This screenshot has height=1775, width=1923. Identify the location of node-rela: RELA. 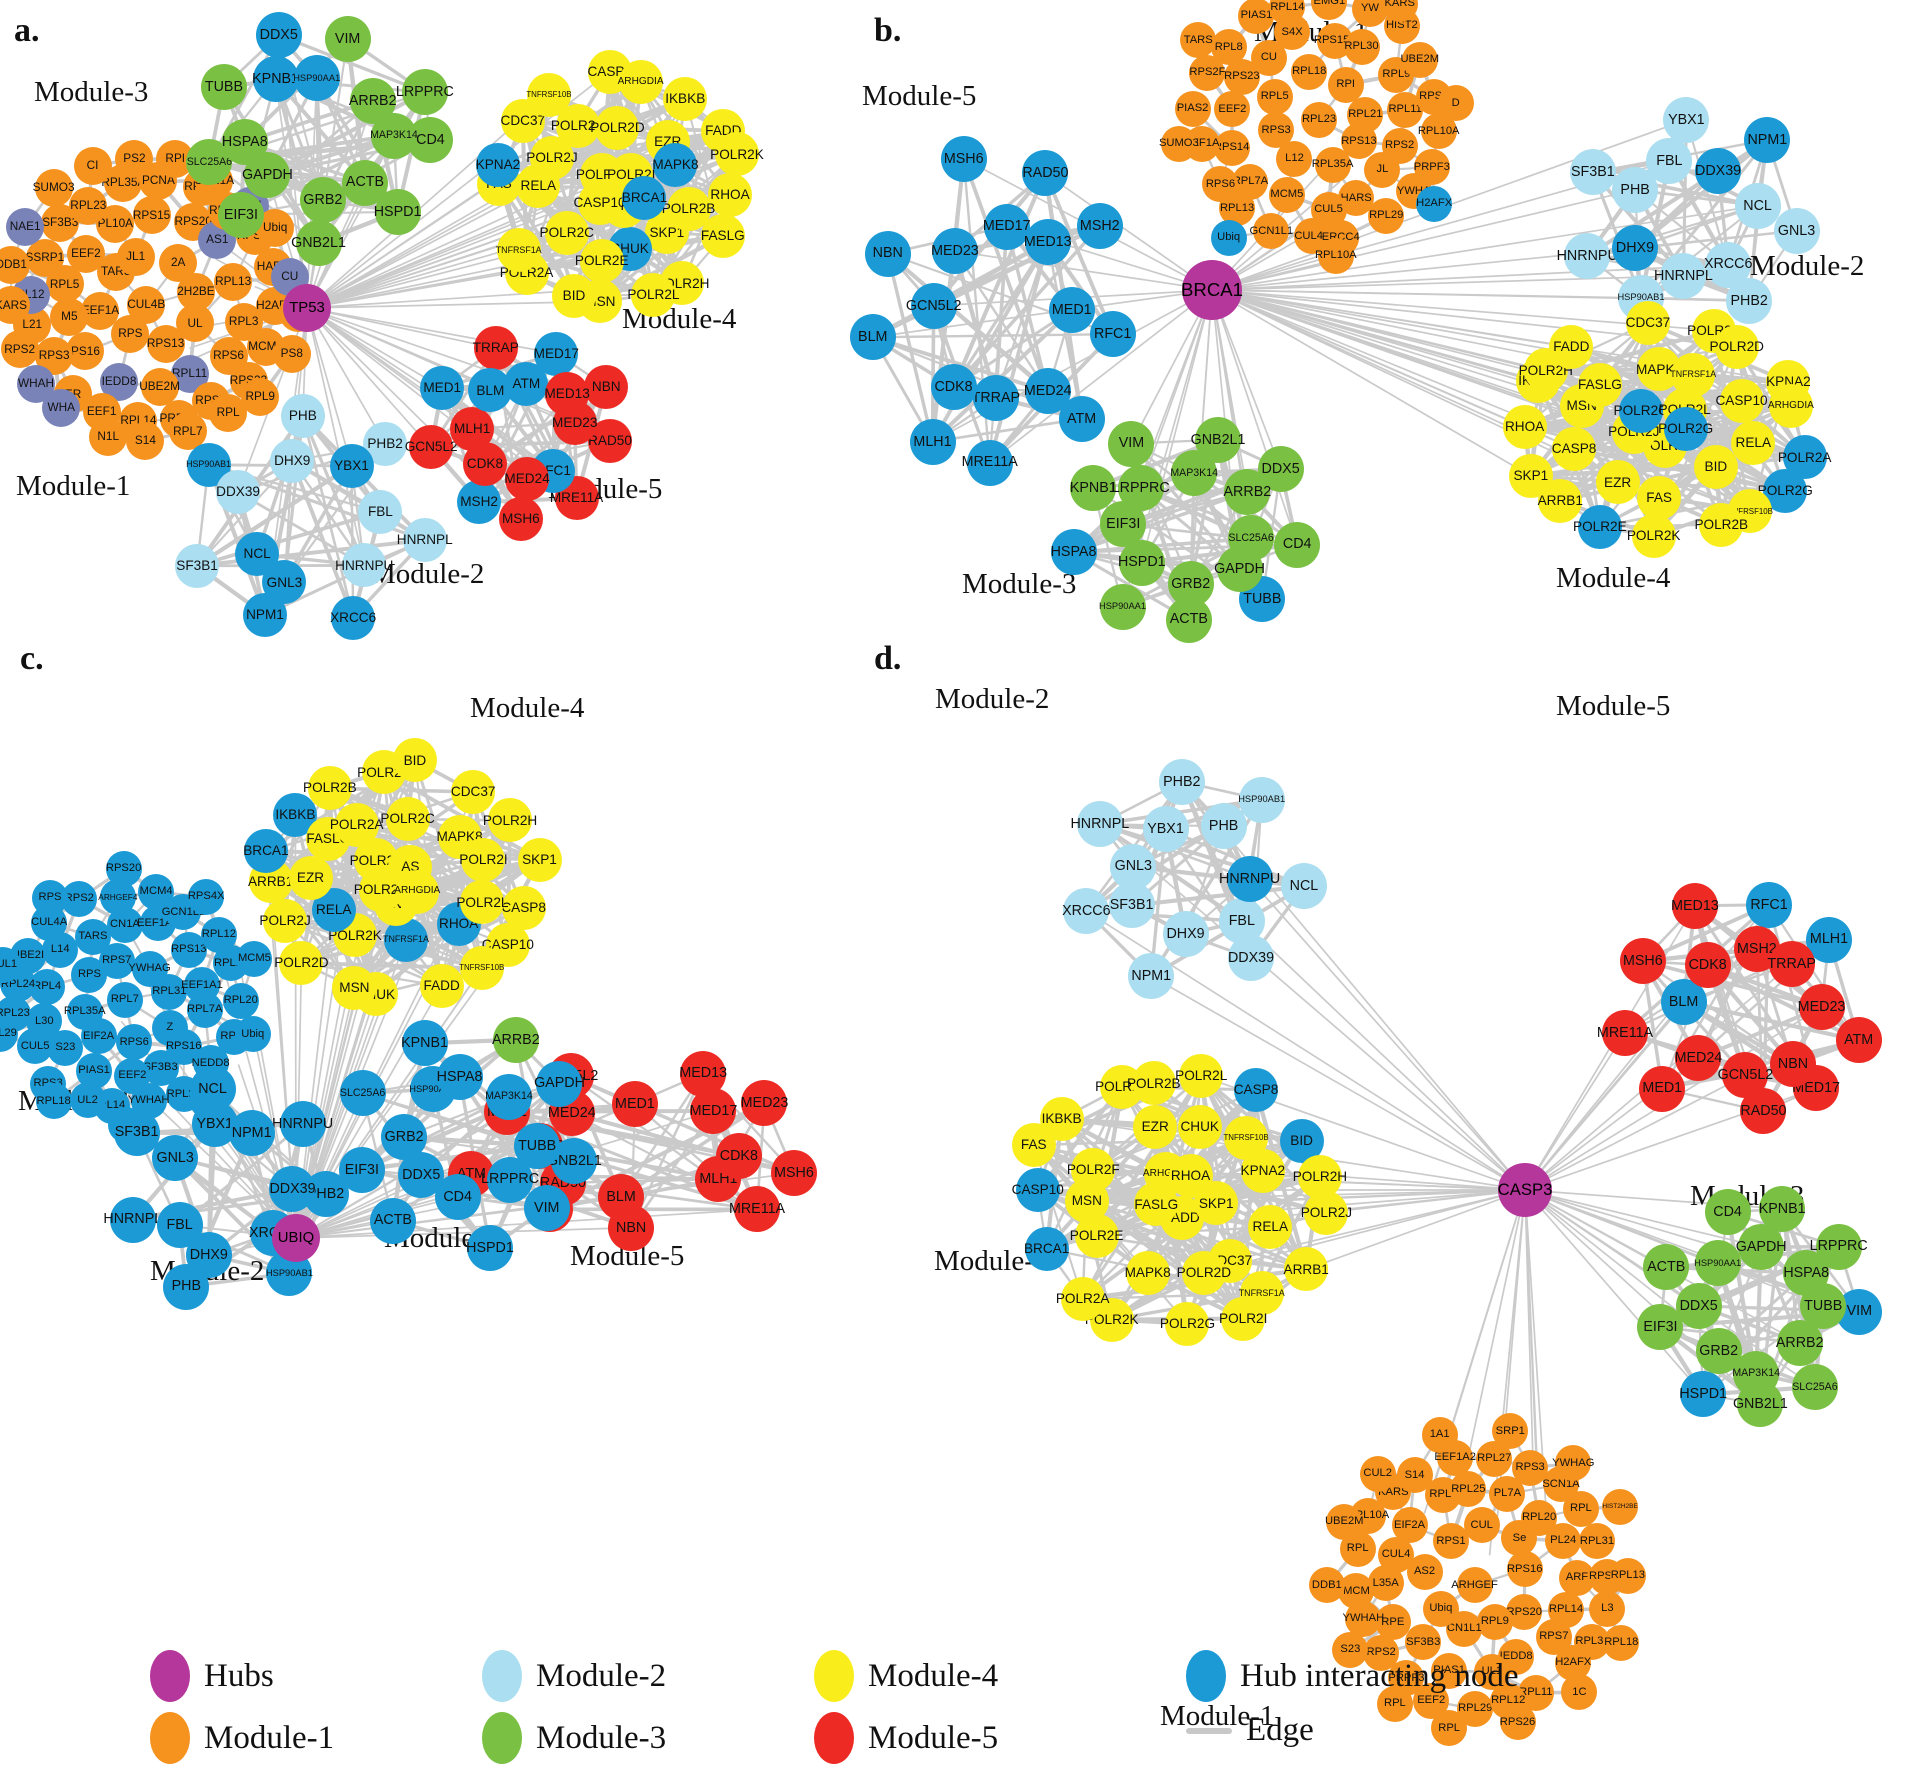
(1753, 442).